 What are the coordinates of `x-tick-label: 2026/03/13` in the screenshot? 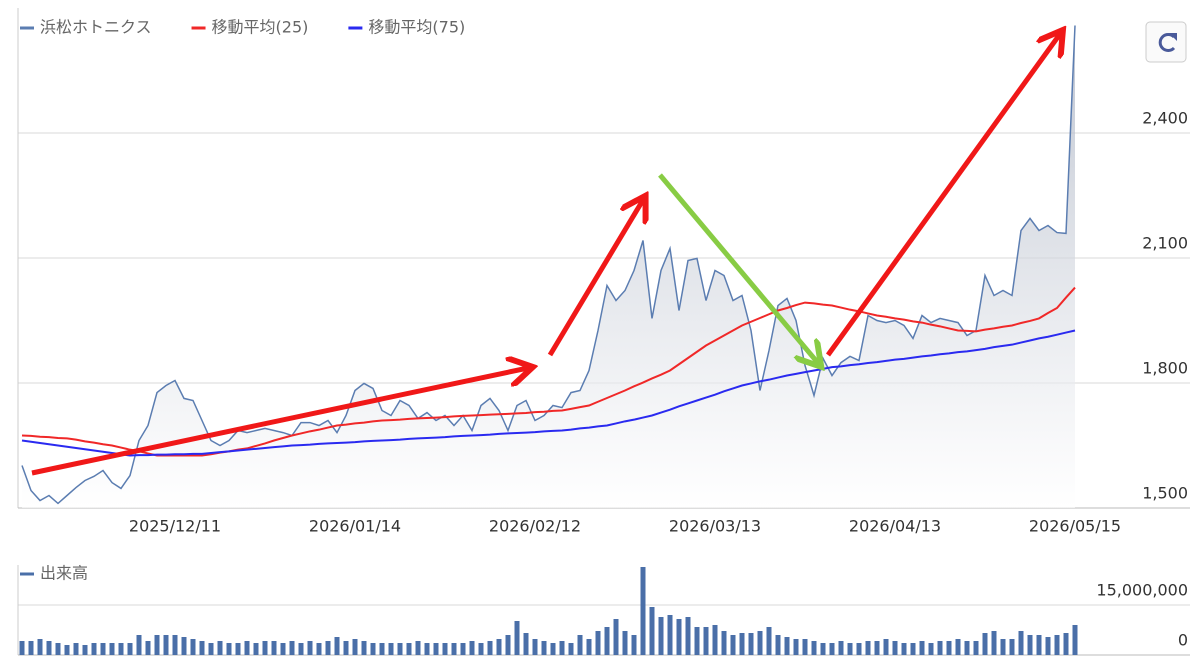 It's located at (715, 526).